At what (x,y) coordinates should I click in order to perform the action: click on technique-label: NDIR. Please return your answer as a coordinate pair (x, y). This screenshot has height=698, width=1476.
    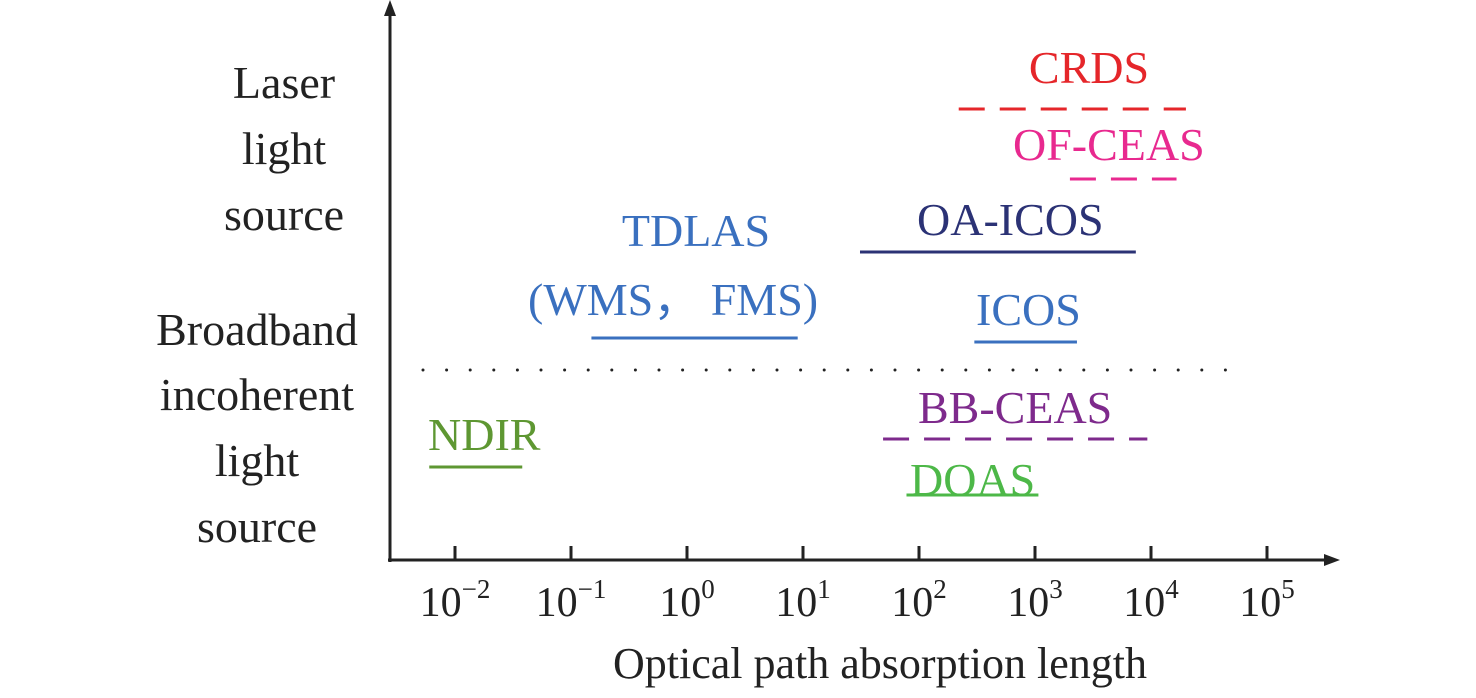
    Looking at the image, I should click on (484, 434).